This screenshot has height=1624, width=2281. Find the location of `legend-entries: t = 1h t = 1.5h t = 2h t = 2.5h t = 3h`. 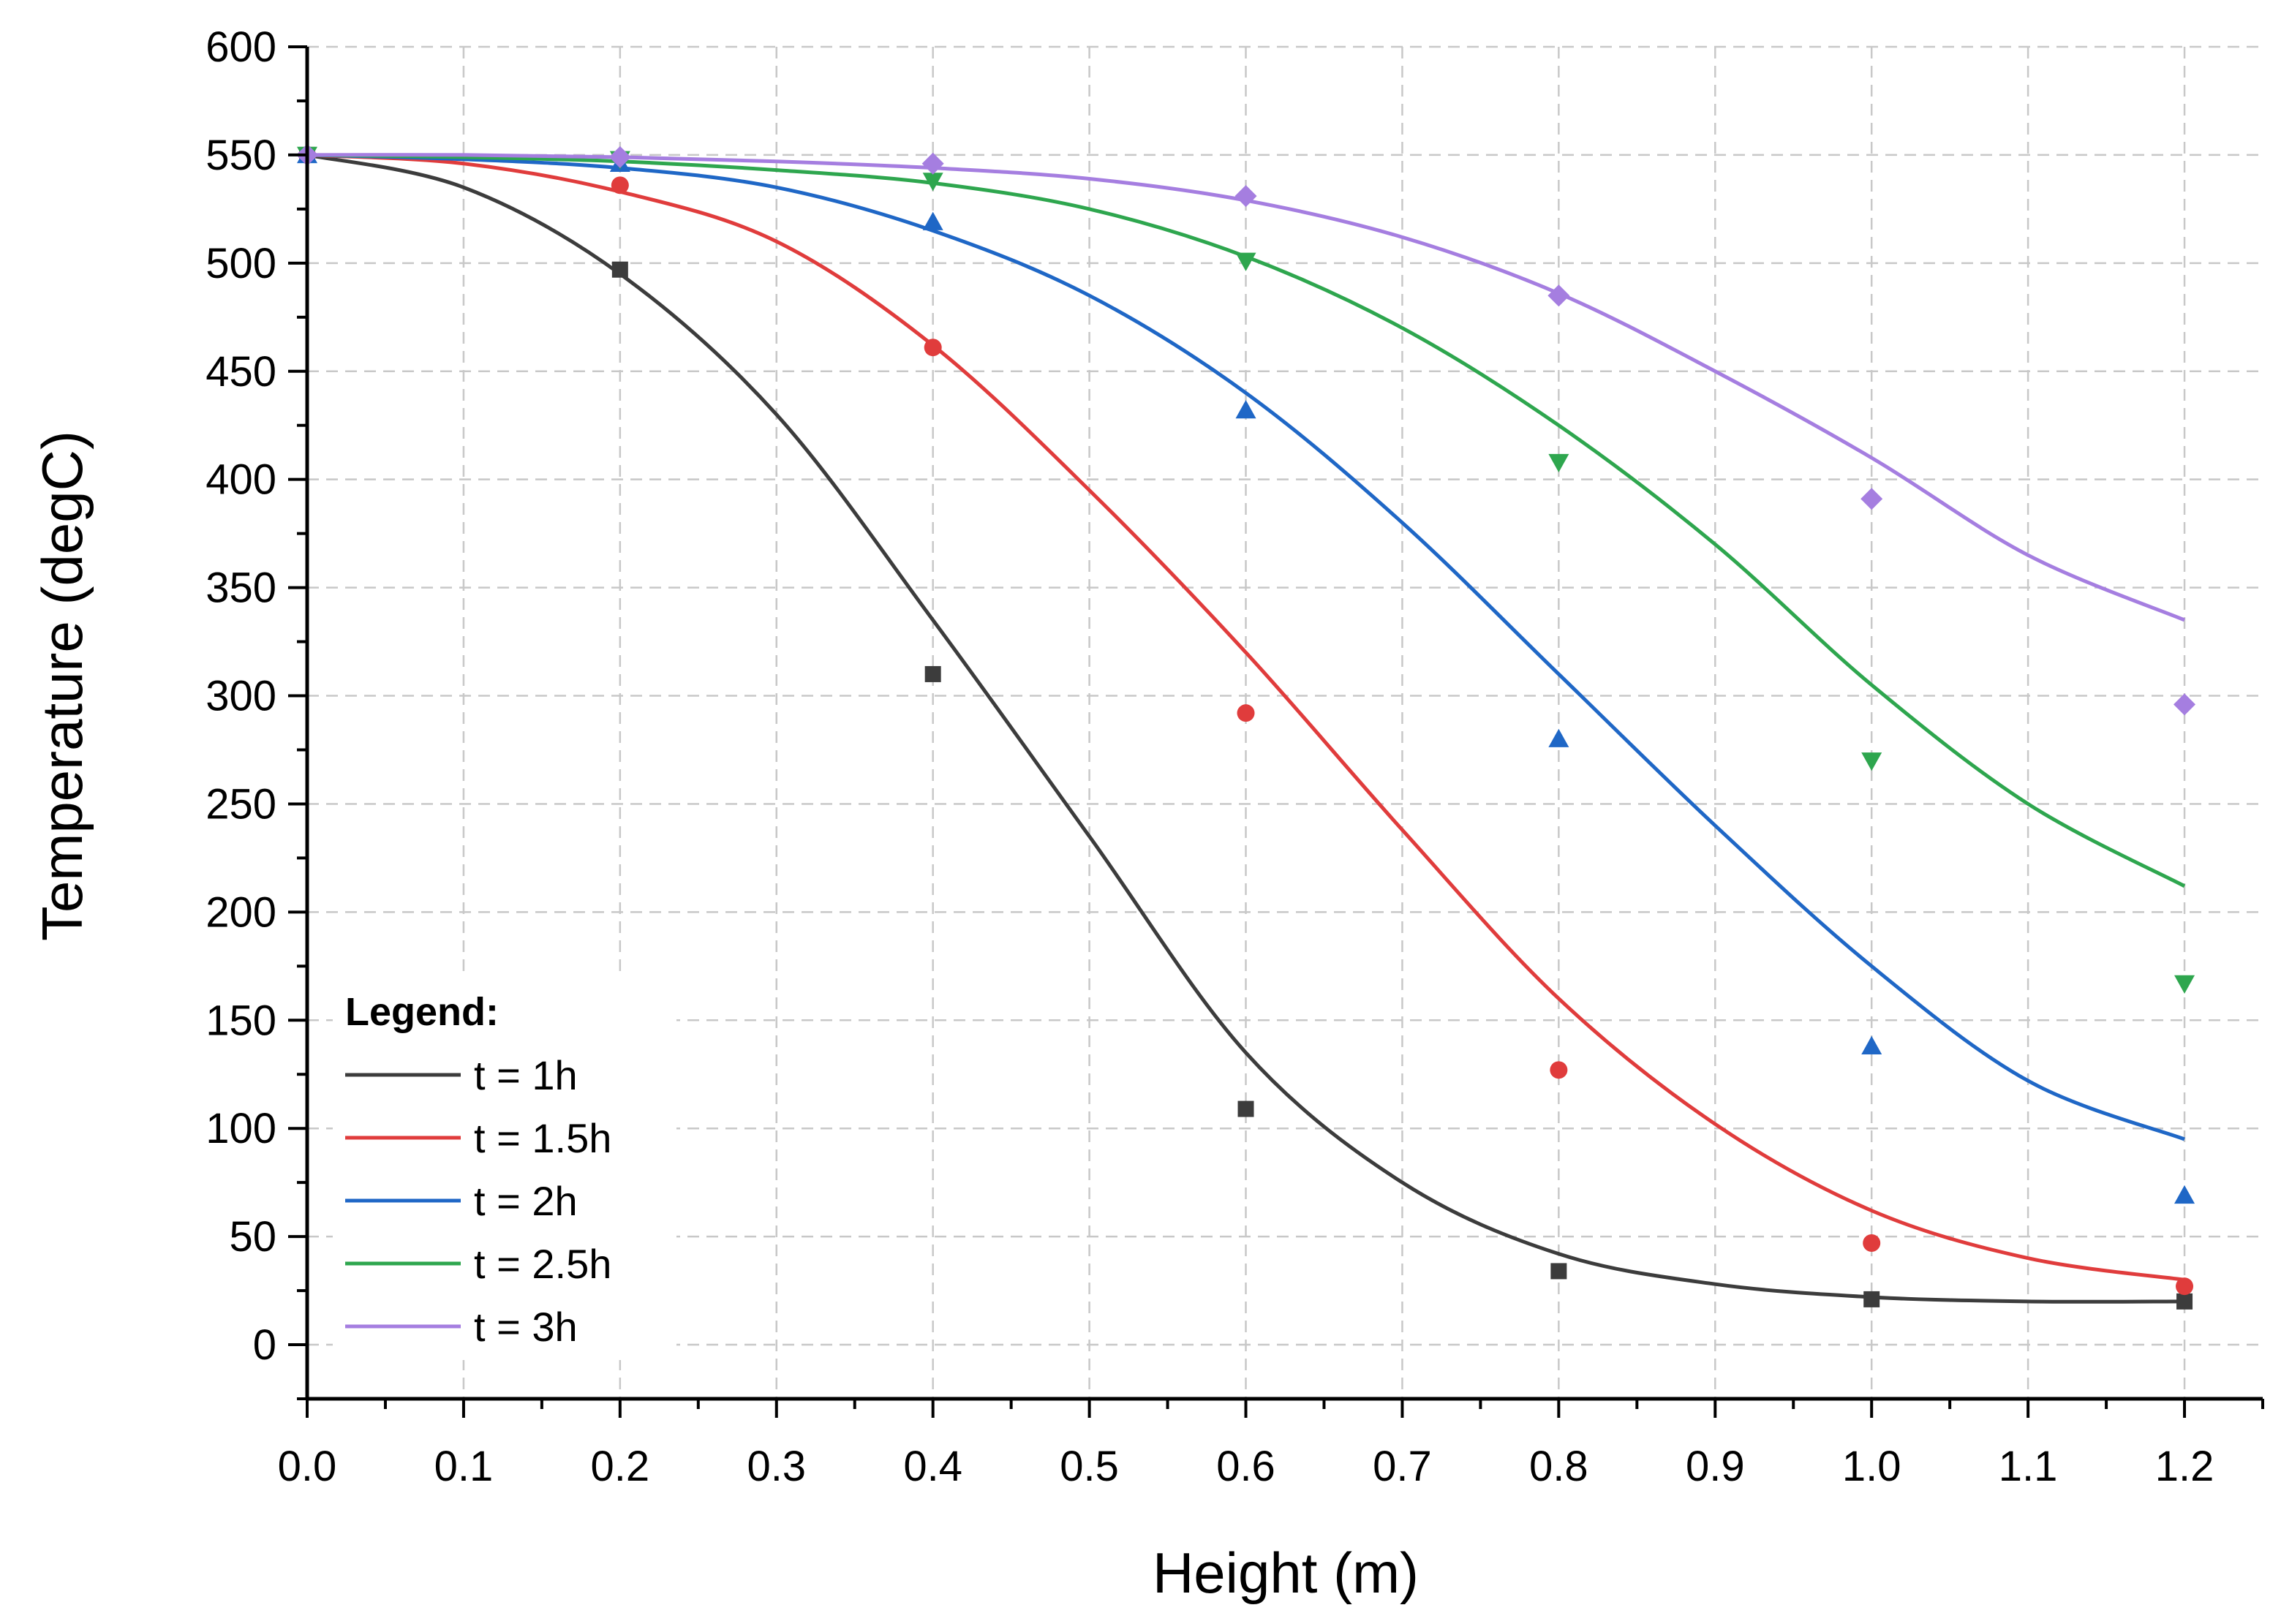

legend-entries: t = 1h t = 1.5h t = 2h t = 2.5h t = 3h is located at coordinates (478, 1201).